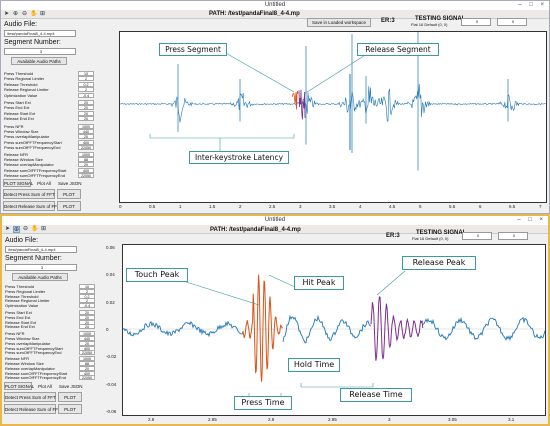 Image resolution: width=550 pixels, height=426 pixels. I want to click on plot-press-button: PLOT, so click(69, 194).